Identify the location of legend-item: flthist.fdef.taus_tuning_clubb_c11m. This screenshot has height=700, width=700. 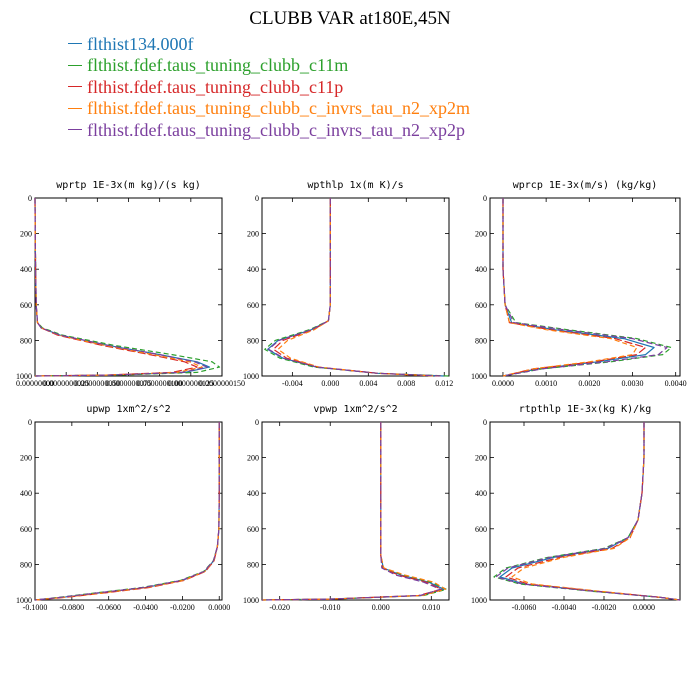
(269, 66).